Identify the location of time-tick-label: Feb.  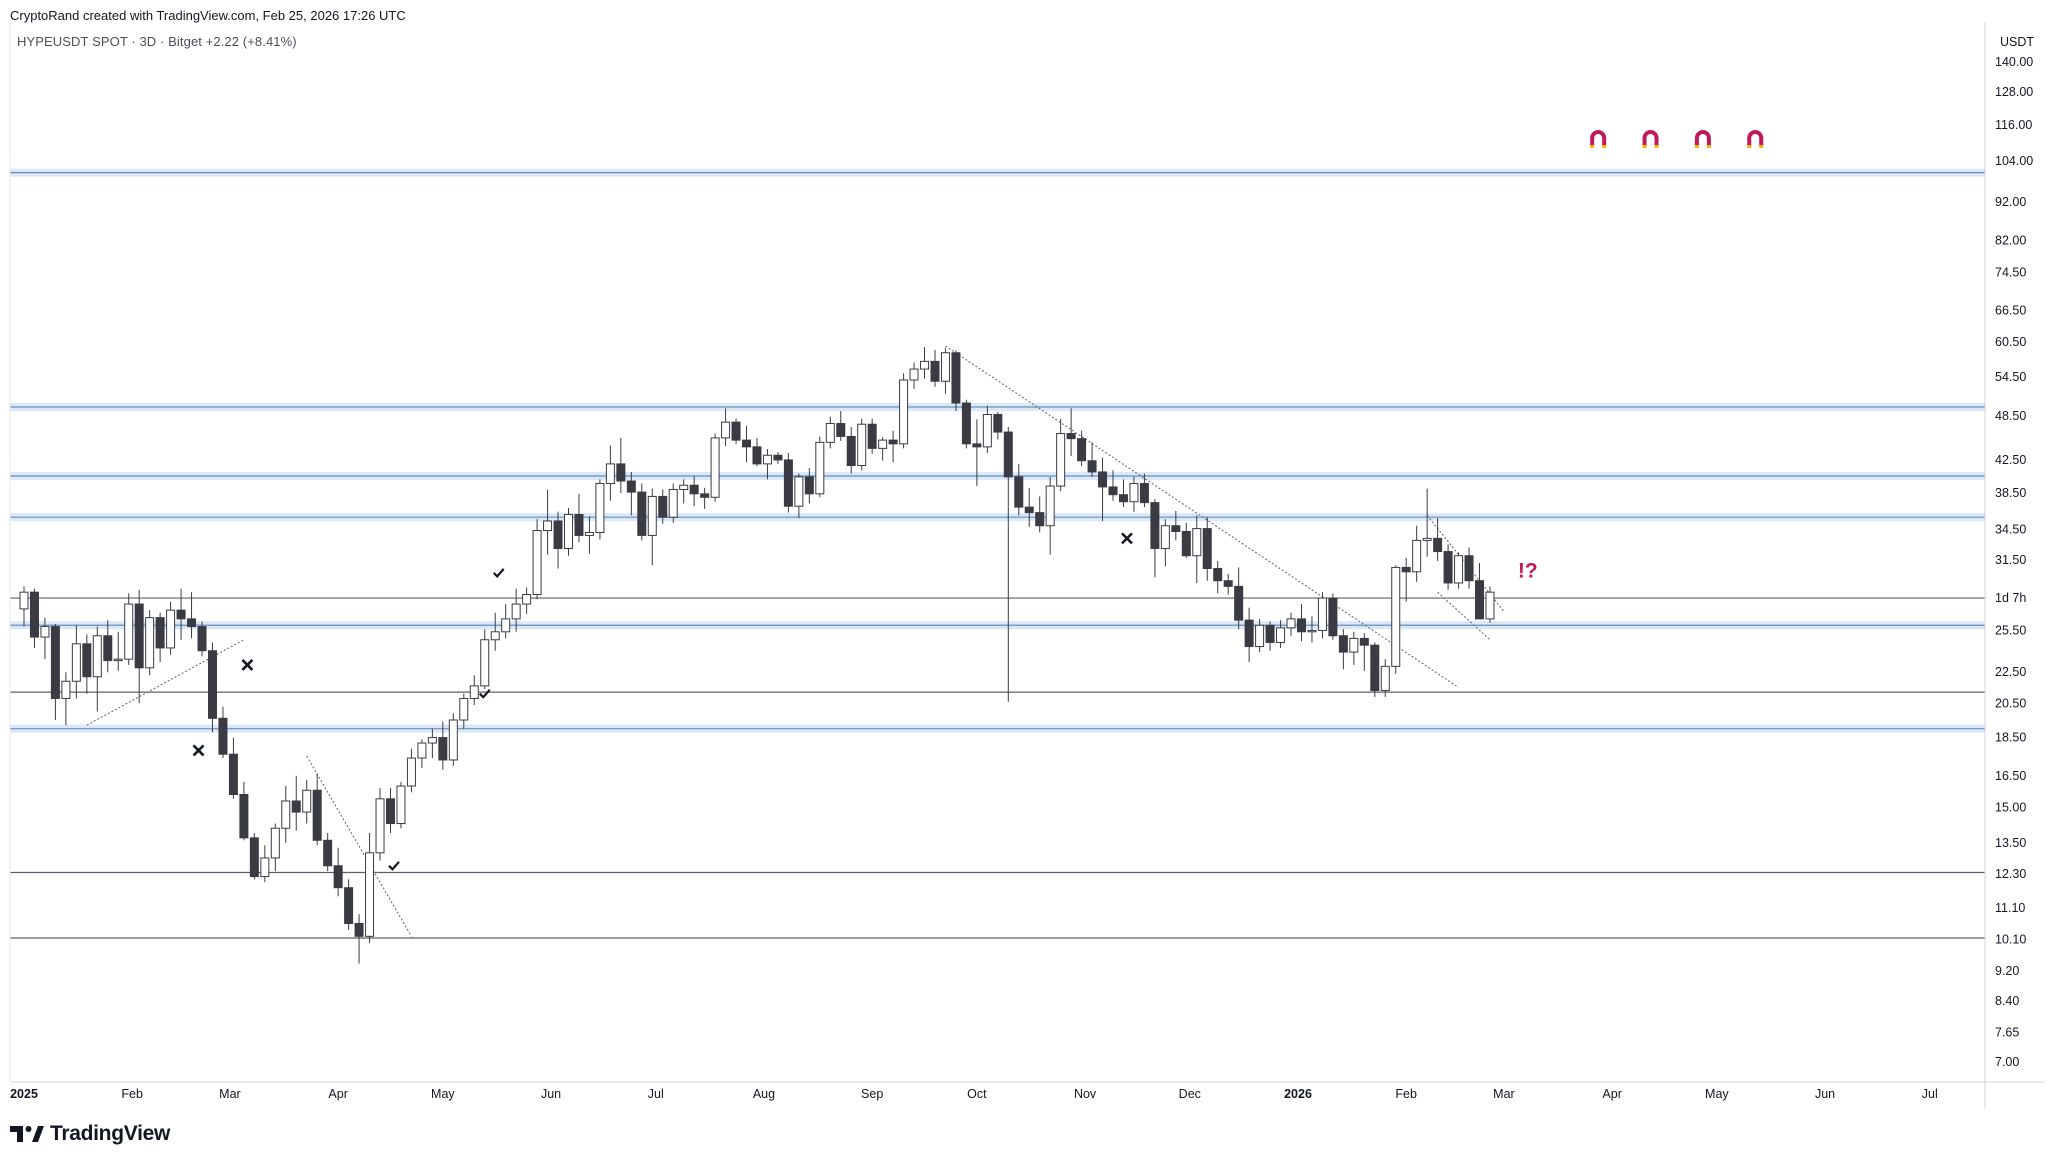
(1406, 1094).